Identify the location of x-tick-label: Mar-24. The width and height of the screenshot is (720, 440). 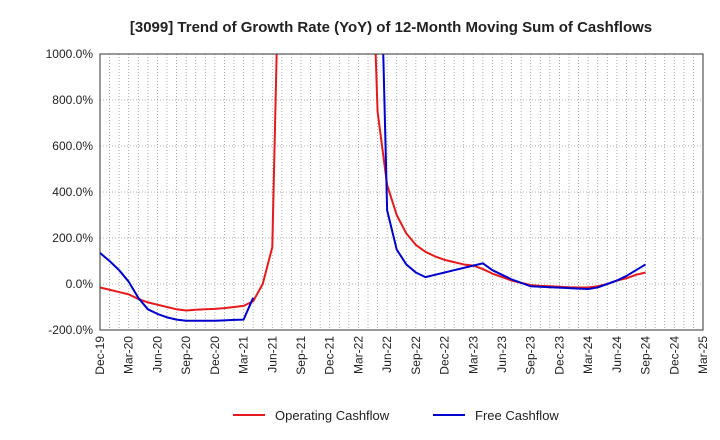
(588, 355).